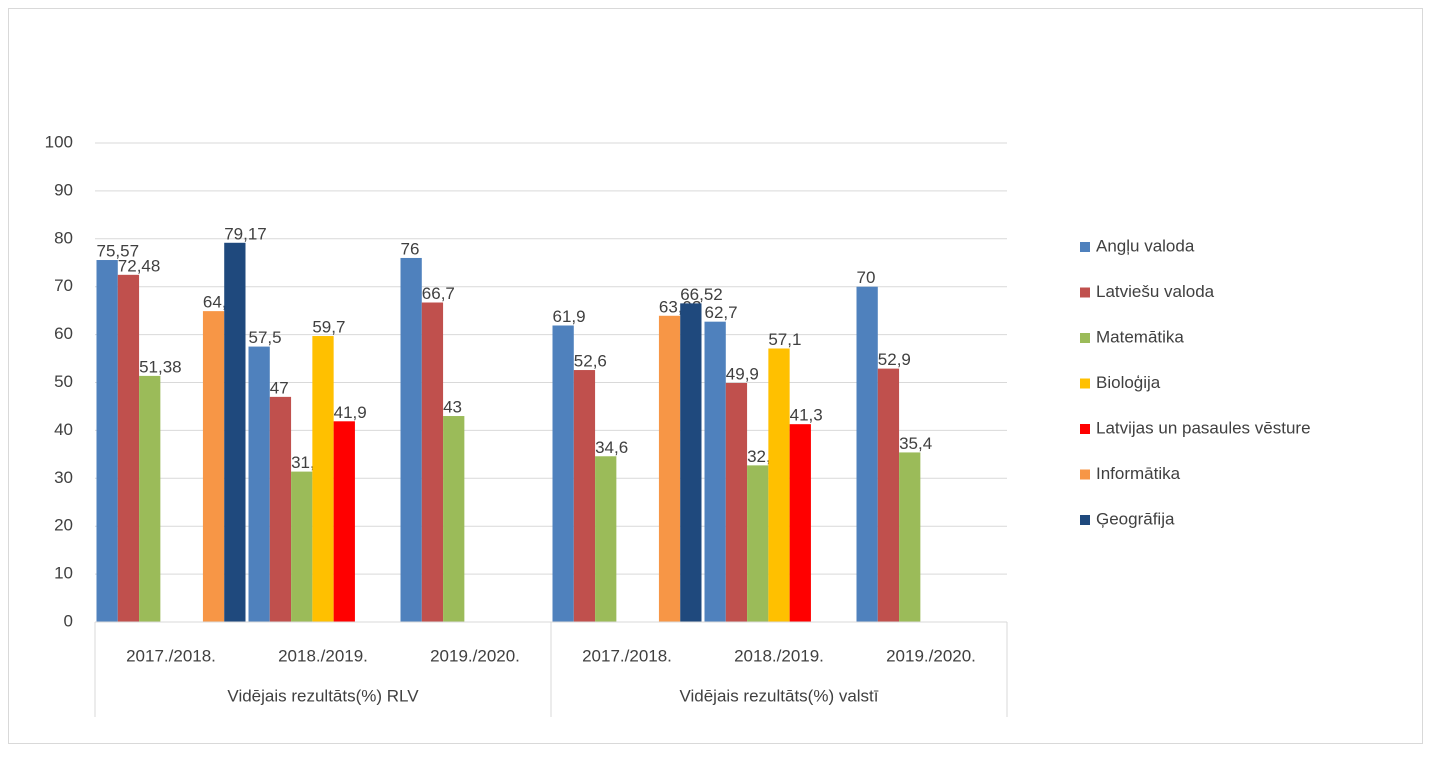  I want to click on data-label: 57,1, so click(784, 339).